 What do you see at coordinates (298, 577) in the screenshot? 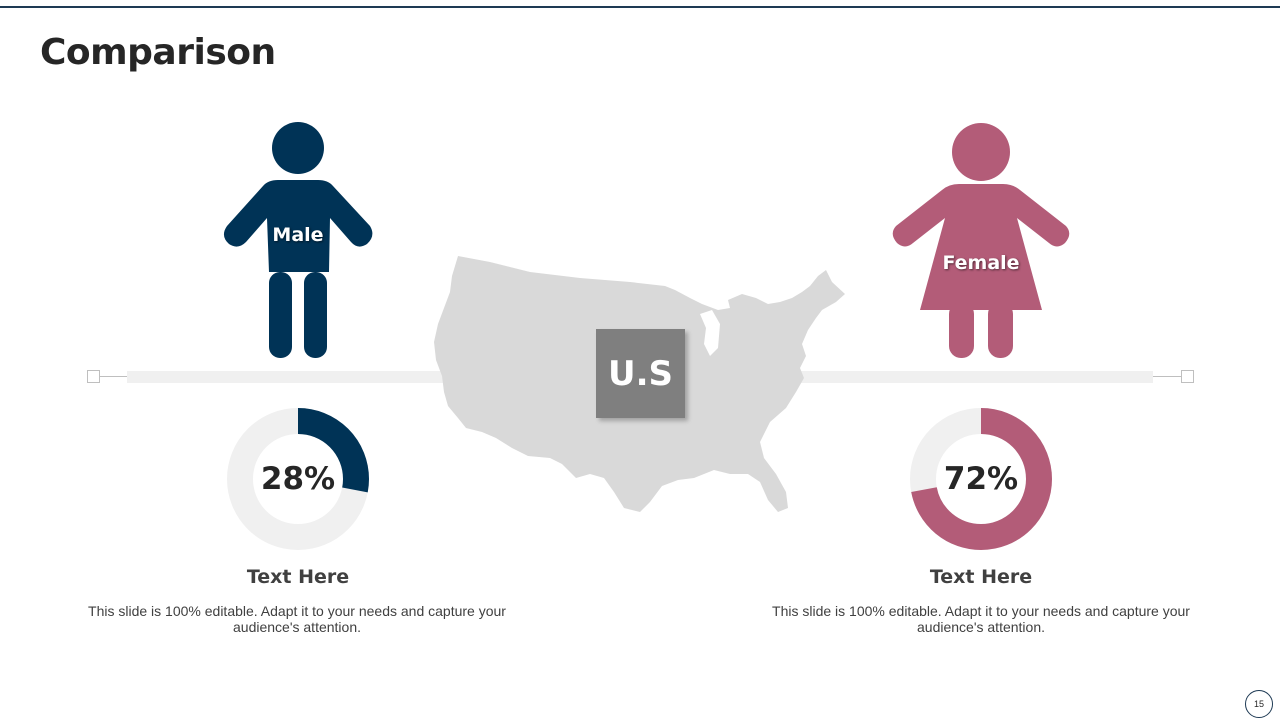
I see `male-heading: Text Here` at bounding box center [298, 577].